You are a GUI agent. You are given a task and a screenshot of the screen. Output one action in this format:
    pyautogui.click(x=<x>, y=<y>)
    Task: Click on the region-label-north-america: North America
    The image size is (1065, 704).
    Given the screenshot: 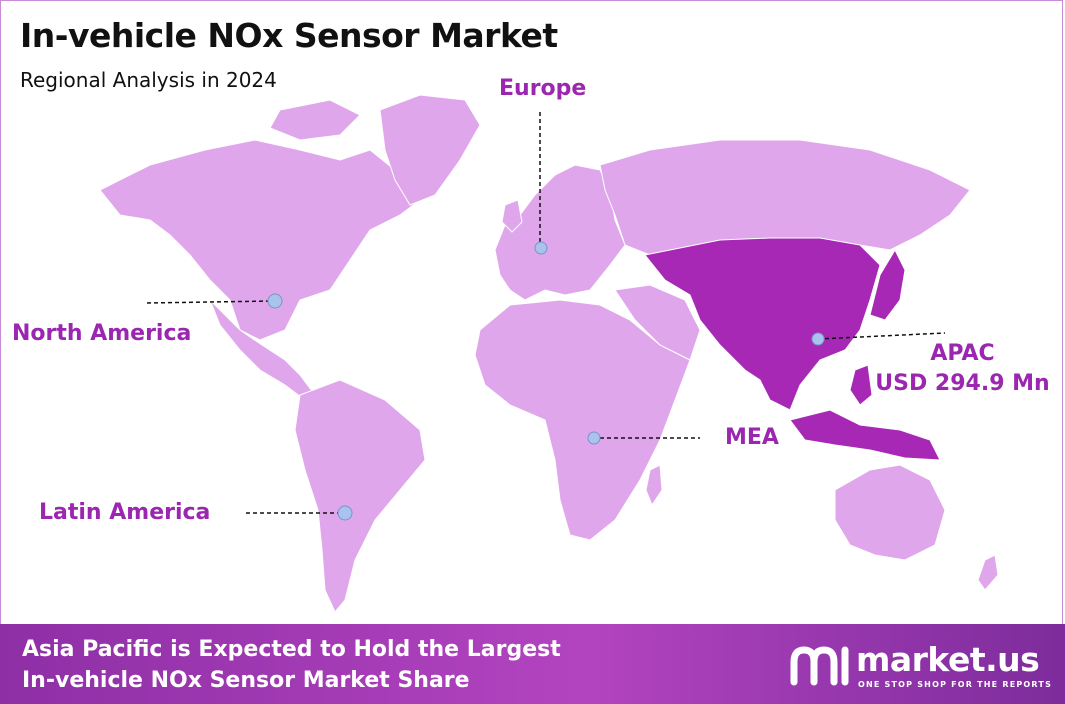 What is the action you would take?
    pyautogui.click(x=102, y=333)
    